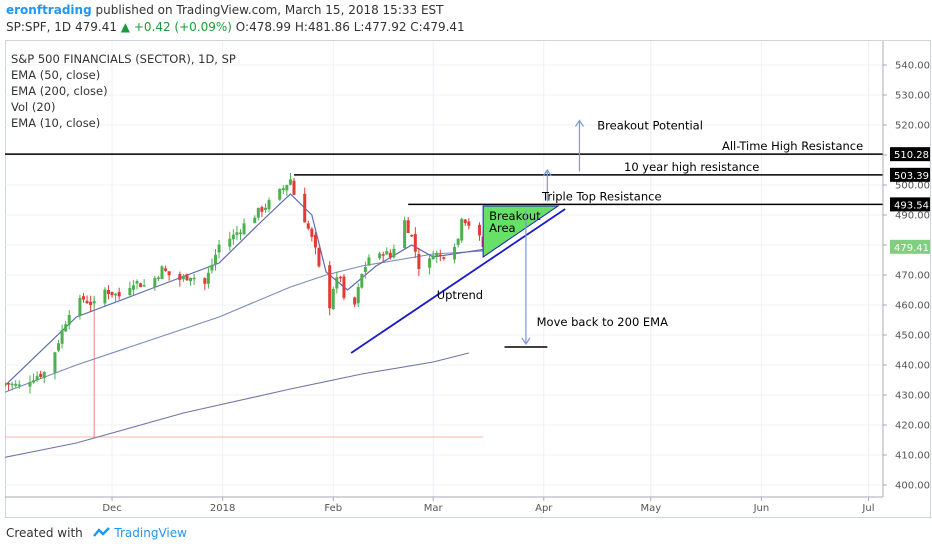 The width and height of the screenshot is (932, 550). What do you see at coordinates (792, 146) in the screenshot?
I see `resistance-label: All-Time High Resistance` at bounding box center [792, 146].